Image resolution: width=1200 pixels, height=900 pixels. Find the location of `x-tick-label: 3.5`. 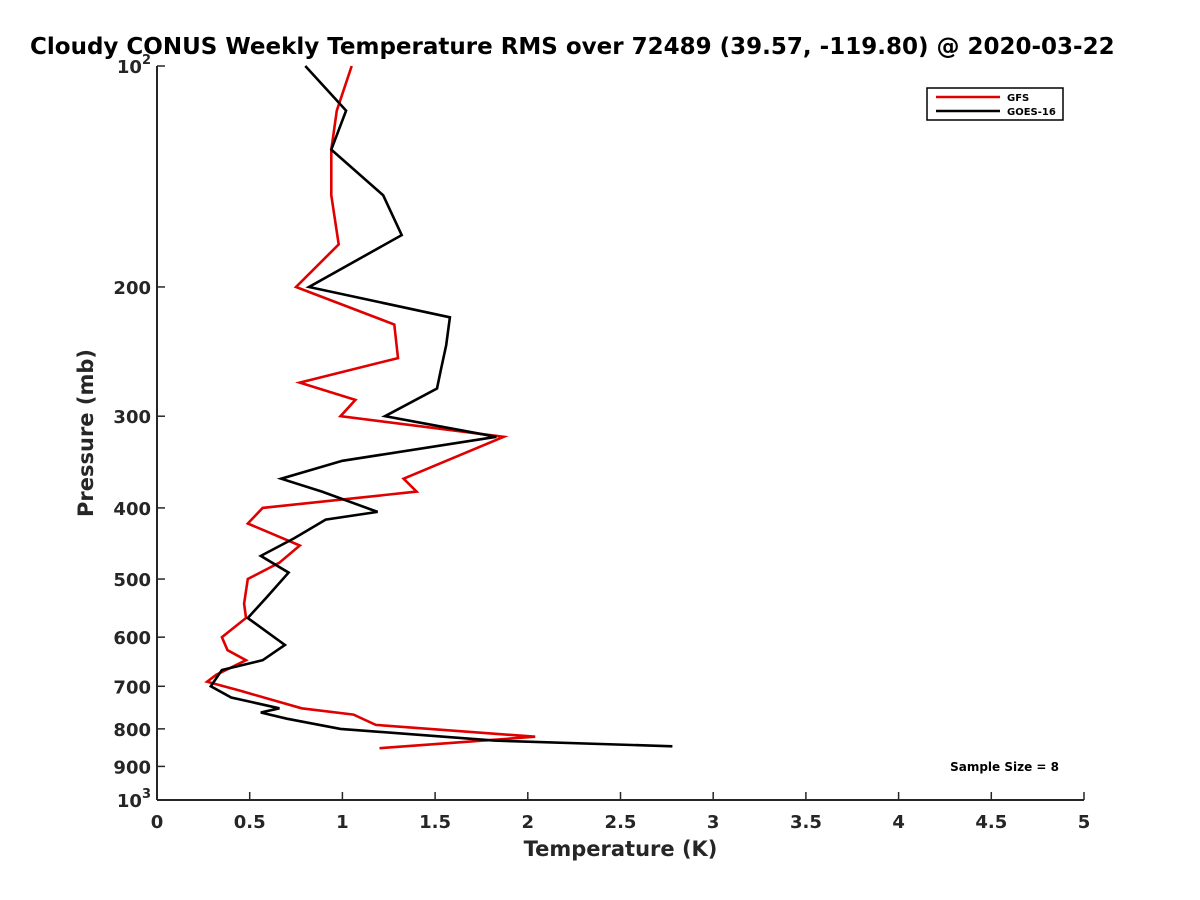

x-tick-label: 3.5 is located at coordinates (806, 822).